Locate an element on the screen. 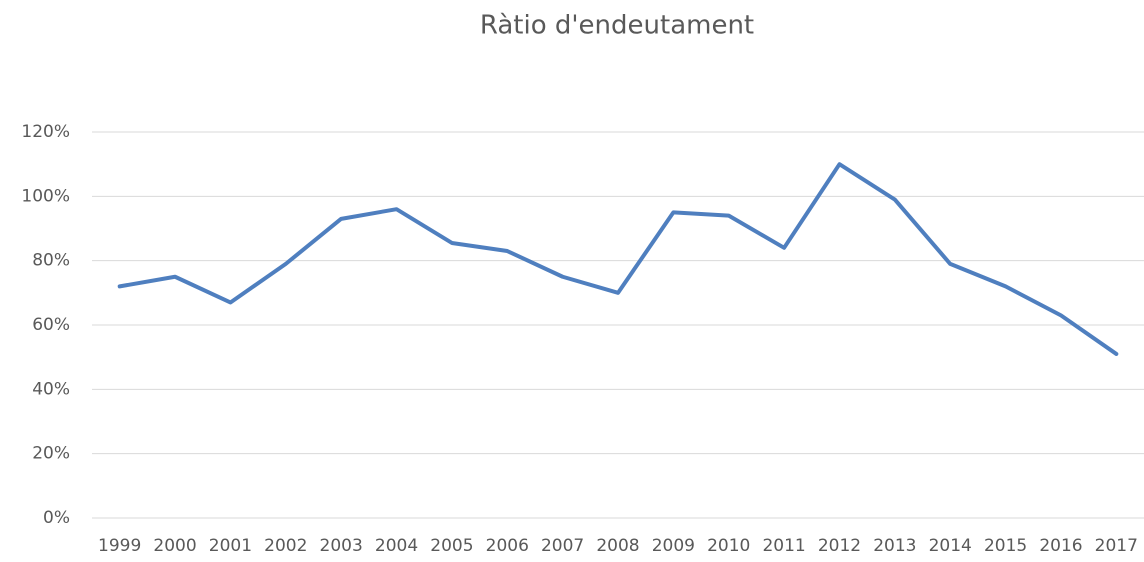 The image size is (1144, 562). x-tick-label: 2001 is located at coordinates (230, 546).